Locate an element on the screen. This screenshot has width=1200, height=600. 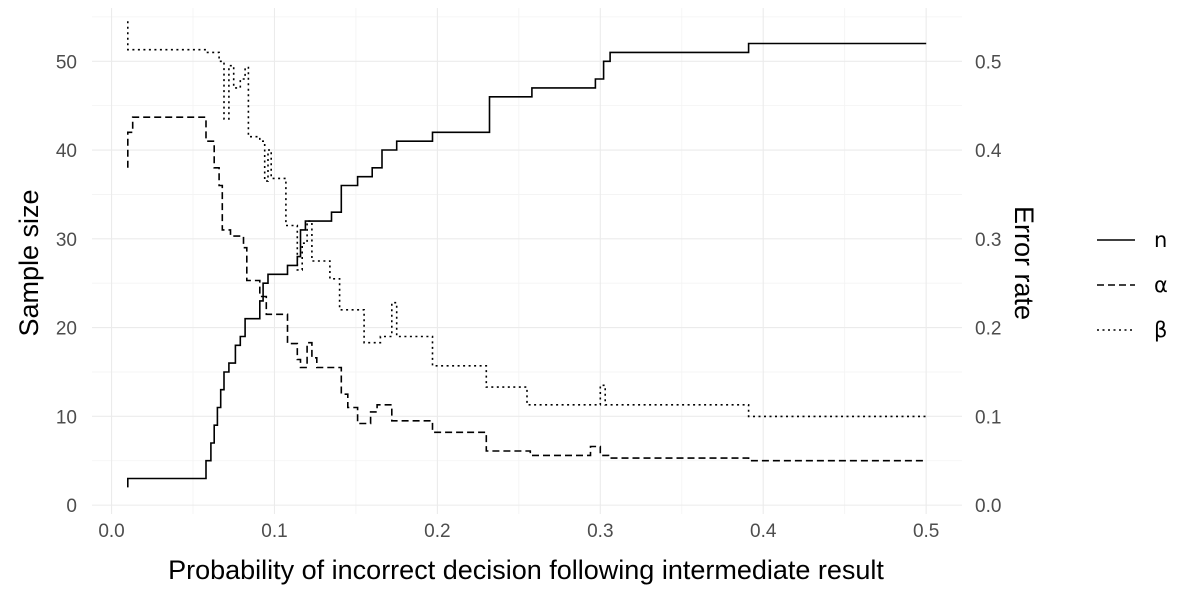
y-tick-label: 50 is located at coordinates (66, 62).